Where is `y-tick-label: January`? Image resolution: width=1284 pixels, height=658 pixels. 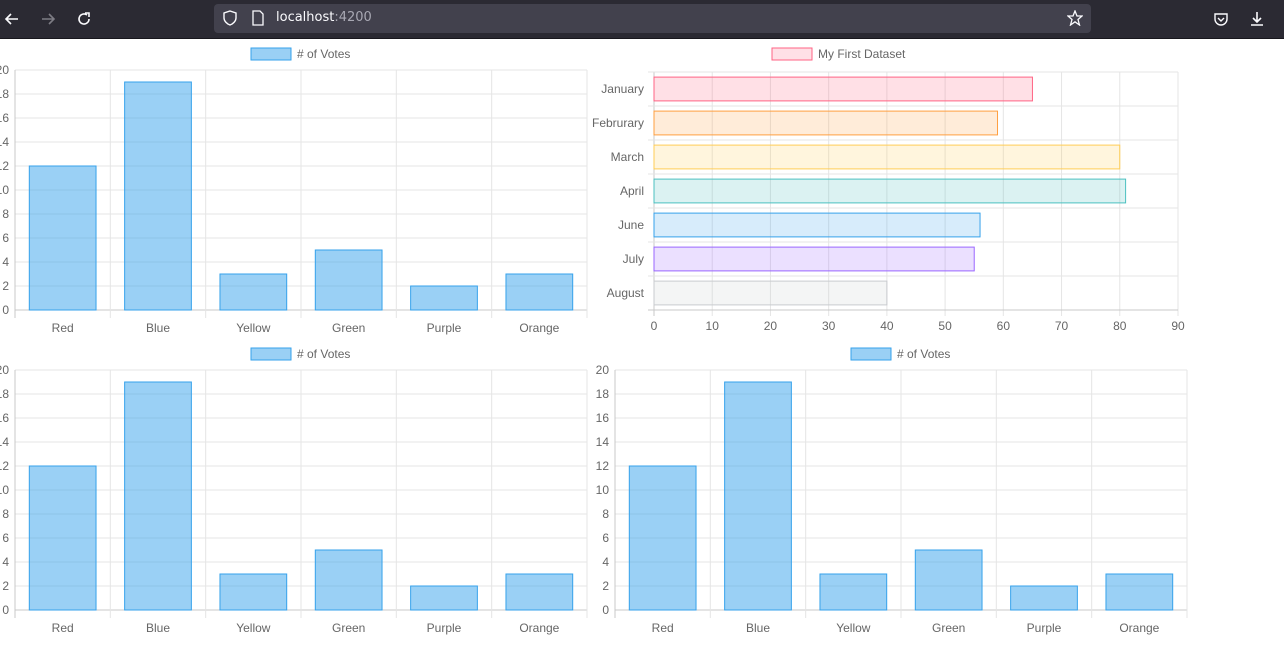 y-tick-label: January is located at coordinates (622, 89).